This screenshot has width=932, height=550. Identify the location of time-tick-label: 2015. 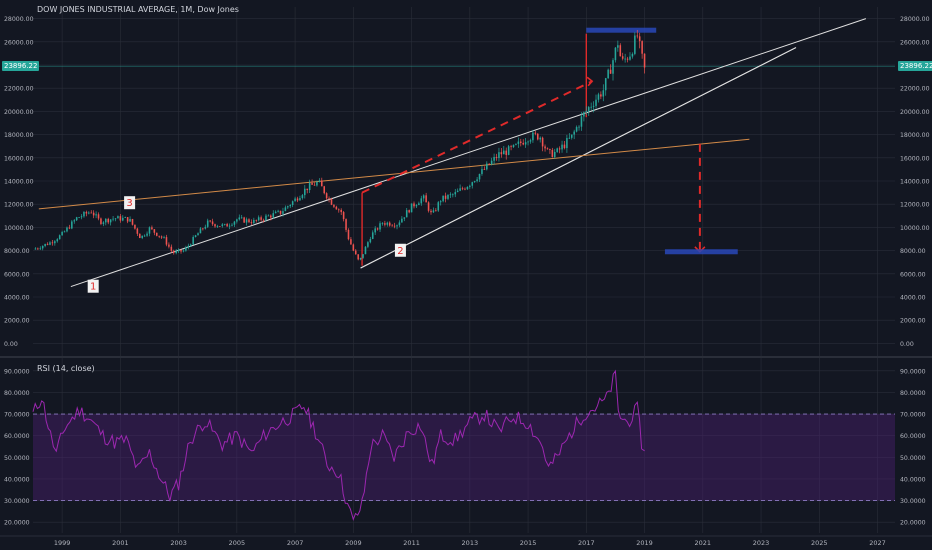
(528, 543).